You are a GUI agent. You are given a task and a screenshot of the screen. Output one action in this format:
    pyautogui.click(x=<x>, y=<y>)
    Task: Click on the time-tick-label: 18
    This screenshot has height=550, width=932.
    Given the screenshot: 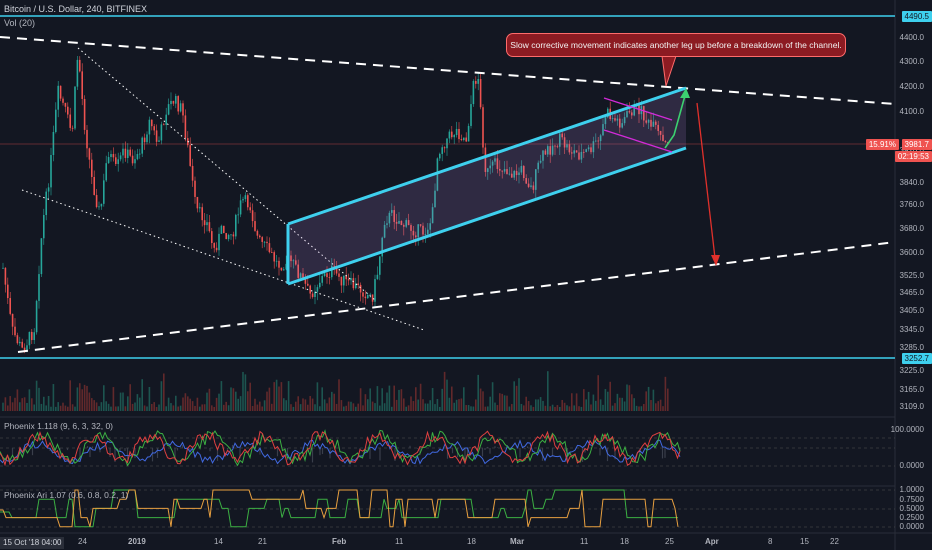 What is the action you would take?
    pyautogui.click(x=624, y=541)
    